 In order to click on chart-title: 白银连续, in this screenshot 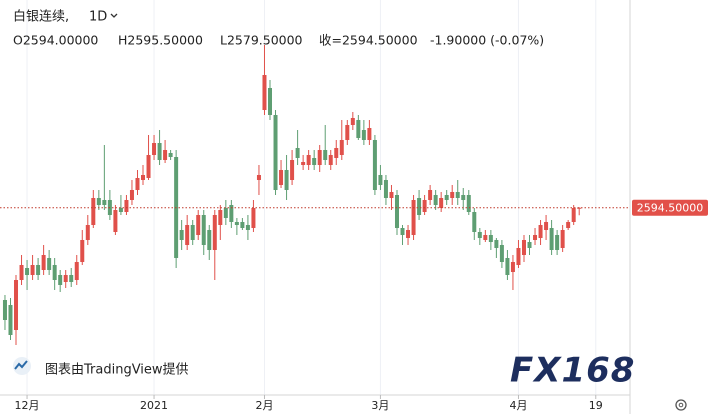, I will do `click(41, 17)`.